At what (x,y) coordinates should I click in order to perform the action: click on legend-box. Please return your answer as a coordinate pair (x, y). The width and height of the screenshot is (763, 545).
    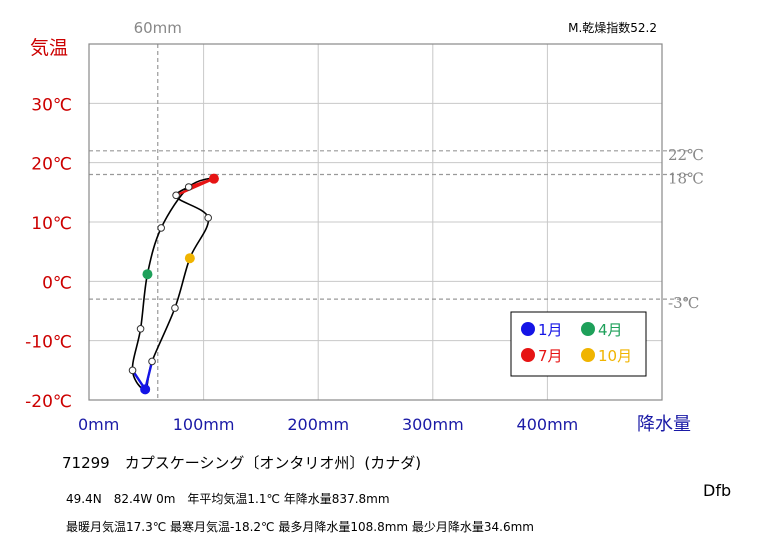
    Looking at the image, I should click on (578, 344).